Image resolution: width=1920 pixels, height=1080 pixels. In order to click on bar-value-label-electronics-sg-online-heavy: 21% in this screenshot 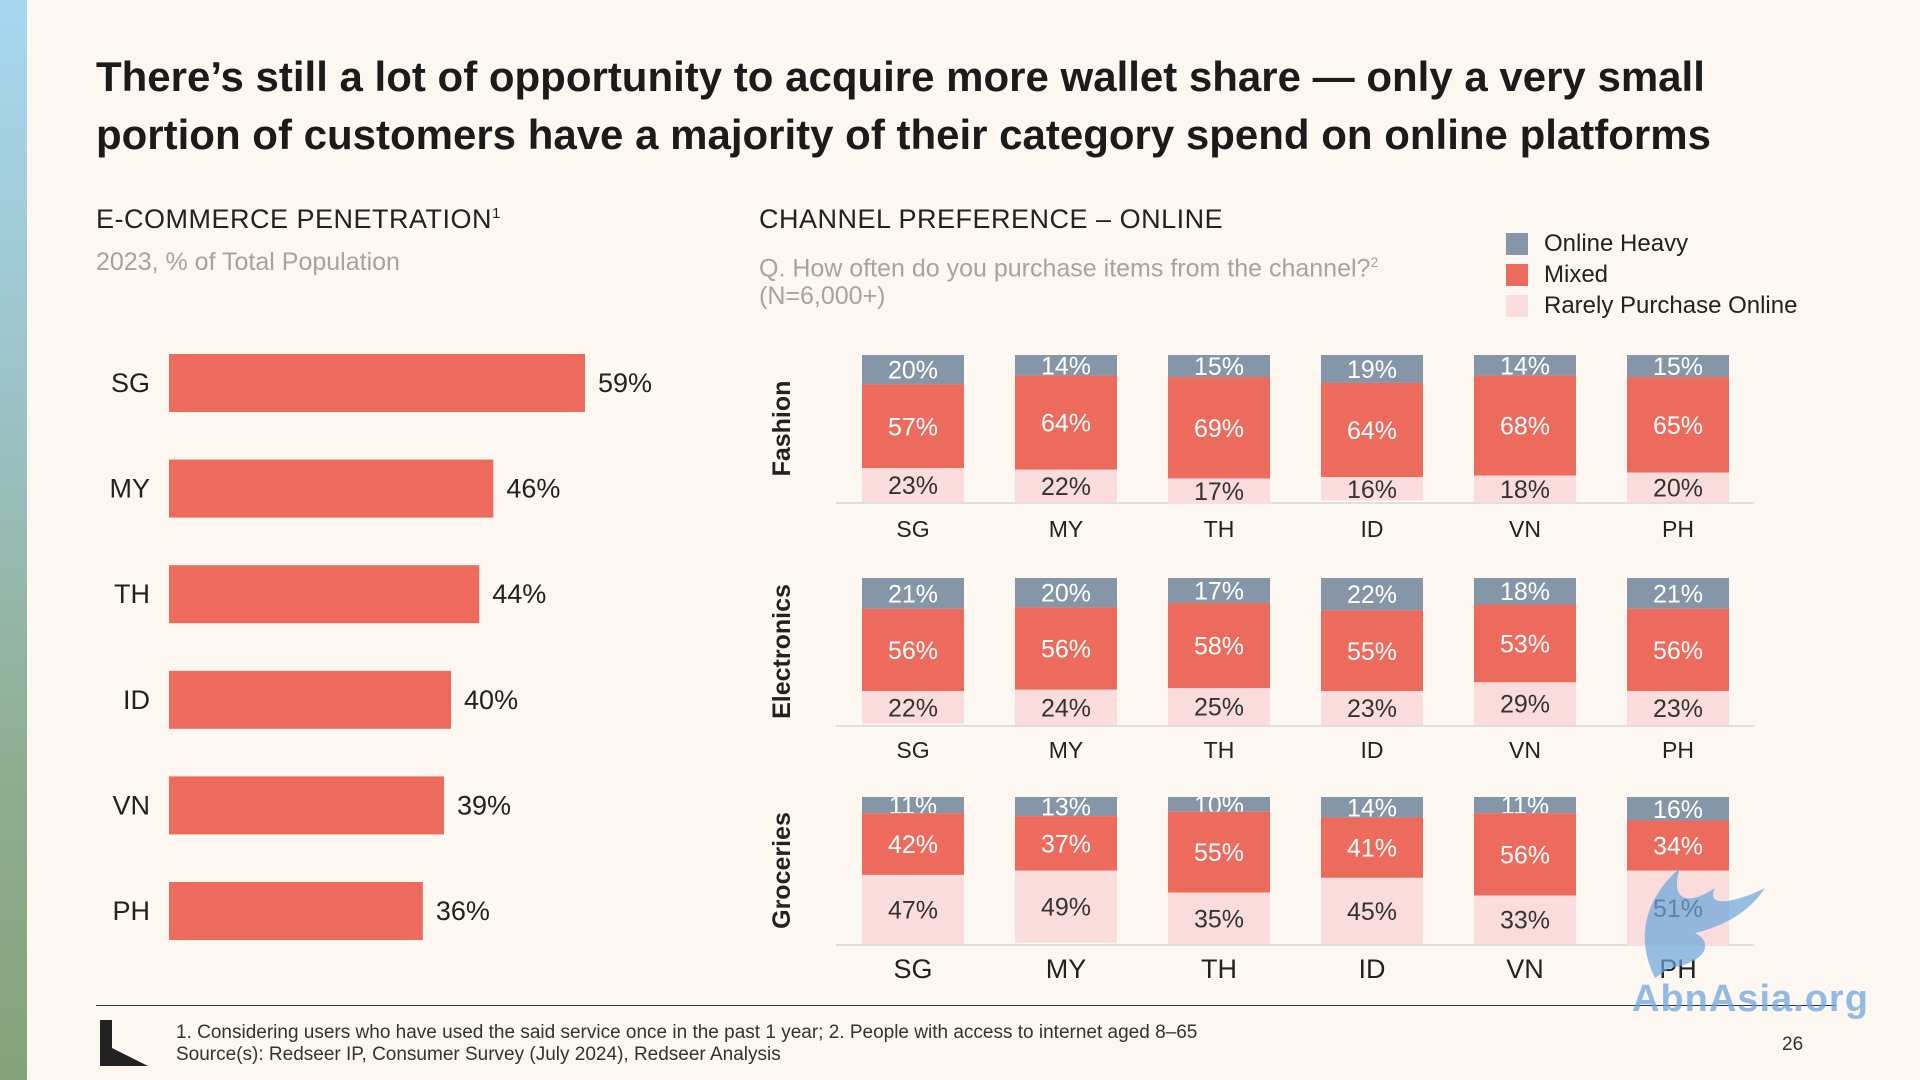, I will do `click(913, 594)`.